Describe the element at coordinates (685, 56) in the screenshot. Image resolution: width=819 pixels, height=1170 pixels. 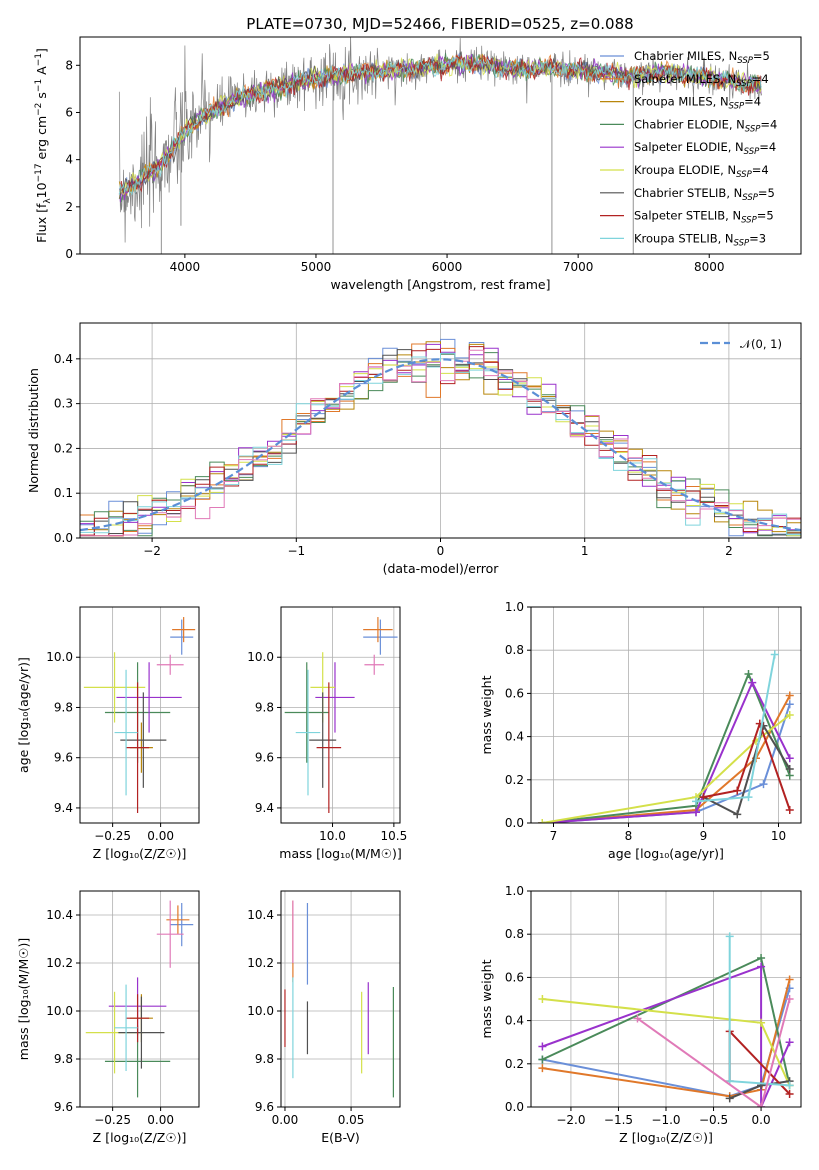
I see `legend-label-name: Chabrier MILES, N` at that location.